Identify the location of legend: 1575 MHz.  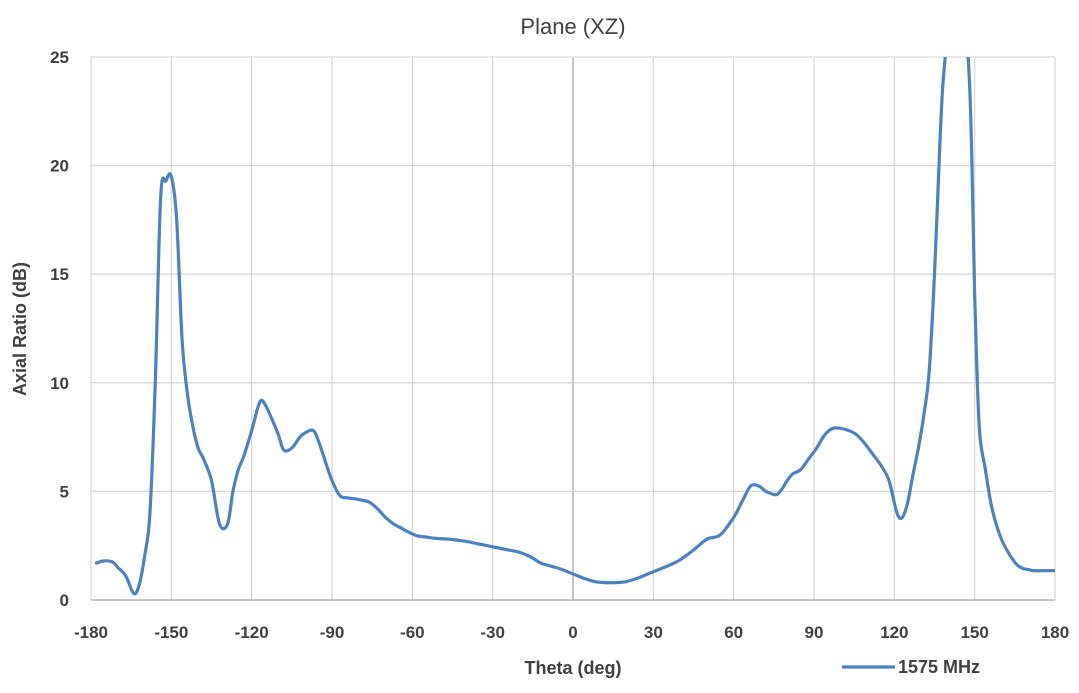
(911, 667).